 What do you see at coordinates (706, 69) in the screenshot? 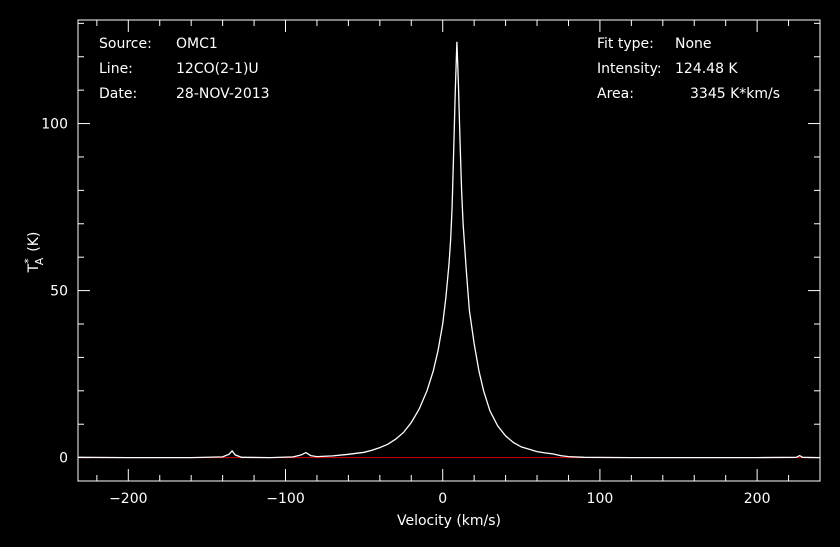
I see `intensity-value: 124.48 K` at bounding box center [706, 69].